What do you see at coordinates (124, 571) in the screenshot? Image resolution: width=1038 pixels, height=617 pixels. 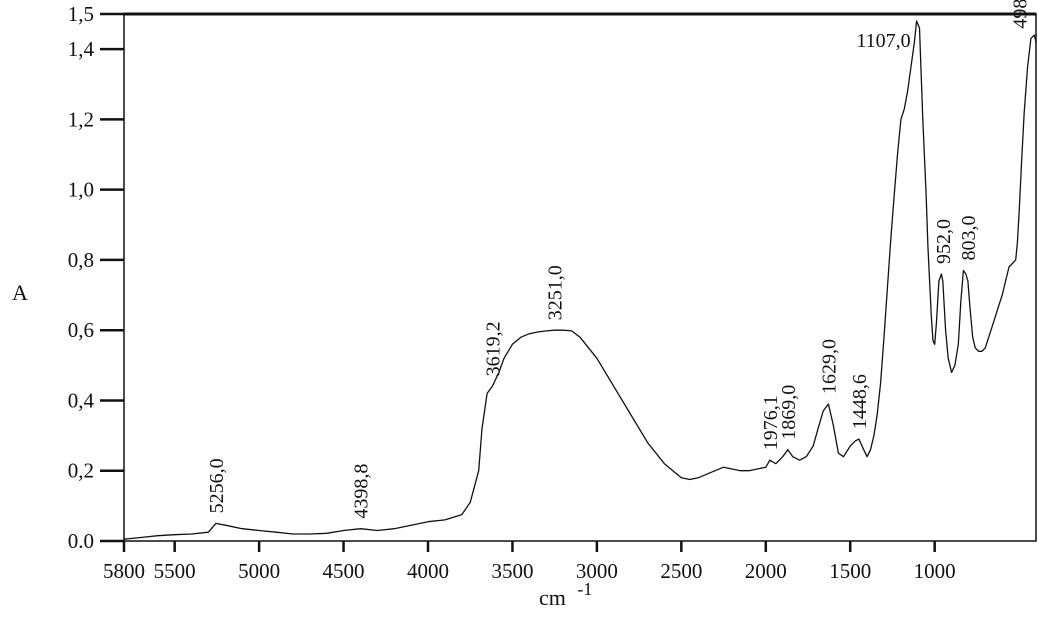 I see `x-tick-label: 5800` at bounding box center [124, 571].